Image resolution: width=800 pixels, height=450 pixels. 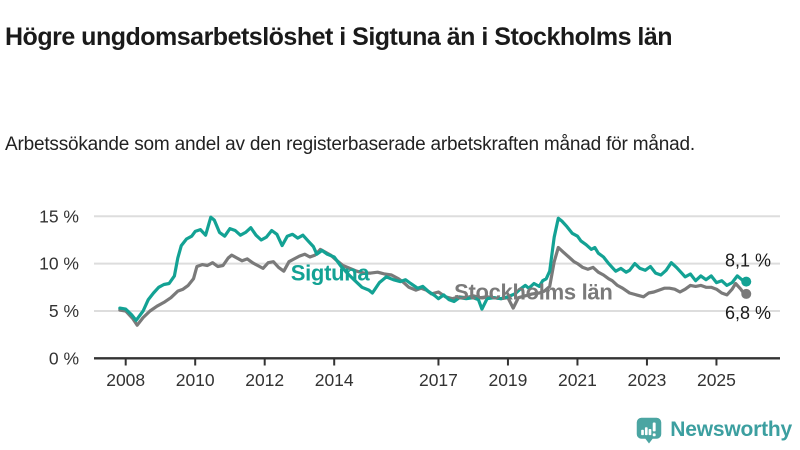 What do you see at coordinates (748, 313) in the screenshot?
I see `series-end-value-stockholms-l-n: 6,8 %` at bounding box center [748, 313].